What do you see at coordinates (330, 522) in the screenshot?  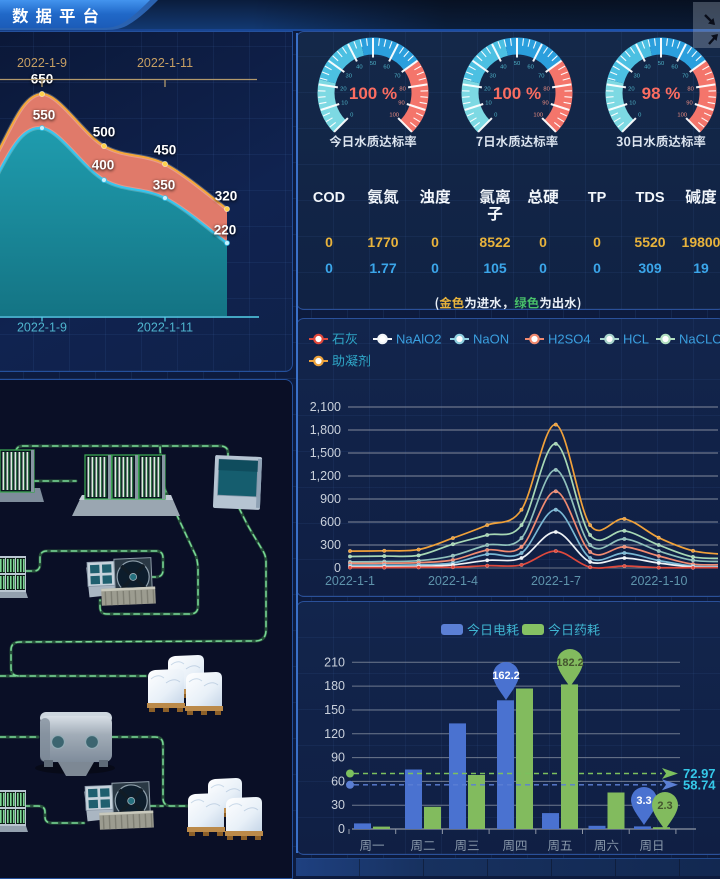 I see `svg-text: 600` at bounding box center [330, 522].